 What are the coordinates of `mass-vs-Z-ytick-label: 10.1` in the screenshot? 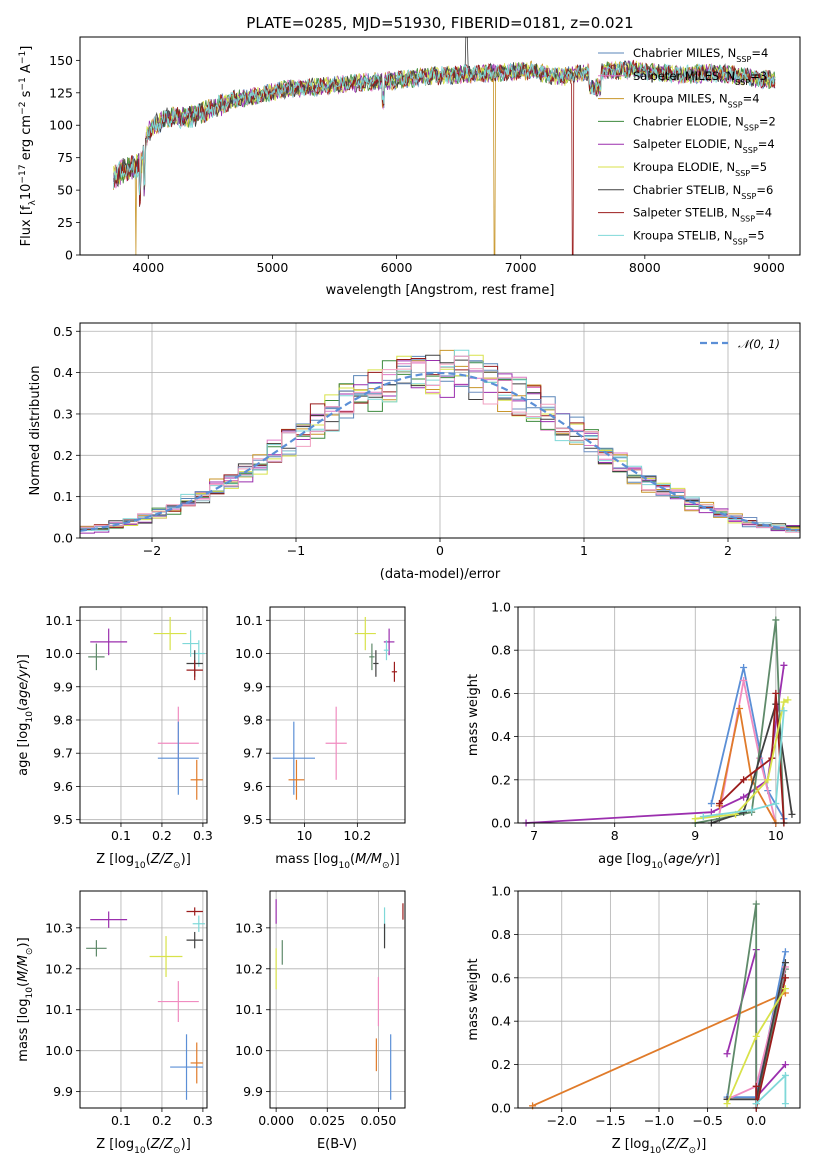 It's located at (59, 1009).